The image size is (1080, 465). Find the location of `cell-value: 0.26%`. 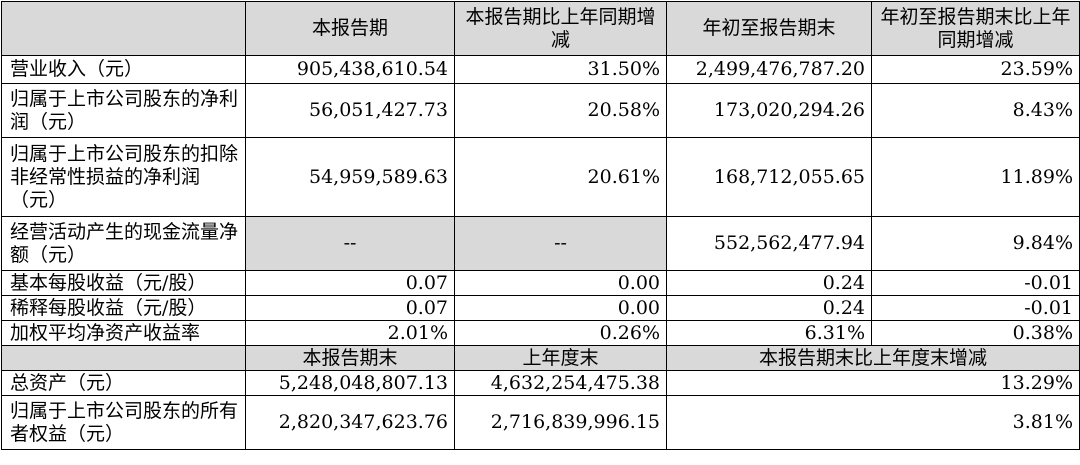

cell-value: 0.26% is located at coordinates (560, 333).